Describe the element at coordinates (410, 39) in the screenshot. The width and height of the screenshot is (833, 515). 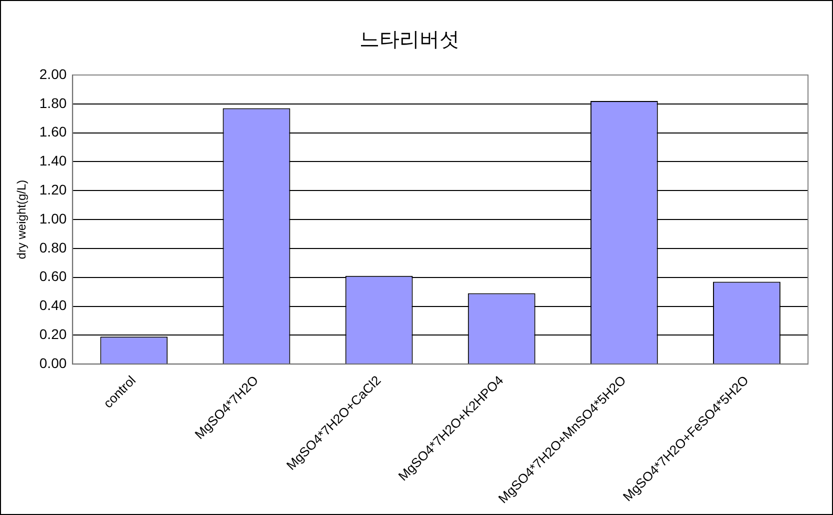
I see `chart-title: 느타리버섯` at that location.